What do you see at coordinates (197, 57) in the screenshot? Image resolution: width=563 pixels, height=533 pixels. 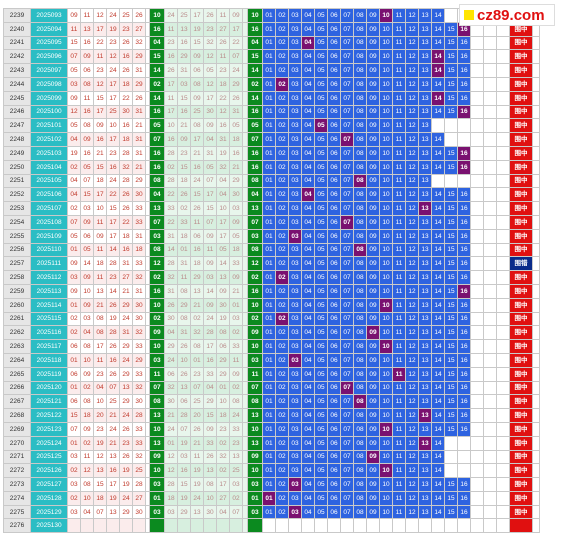 I see `sorted-ball-cell: 09` at bounding box center [197, 57].